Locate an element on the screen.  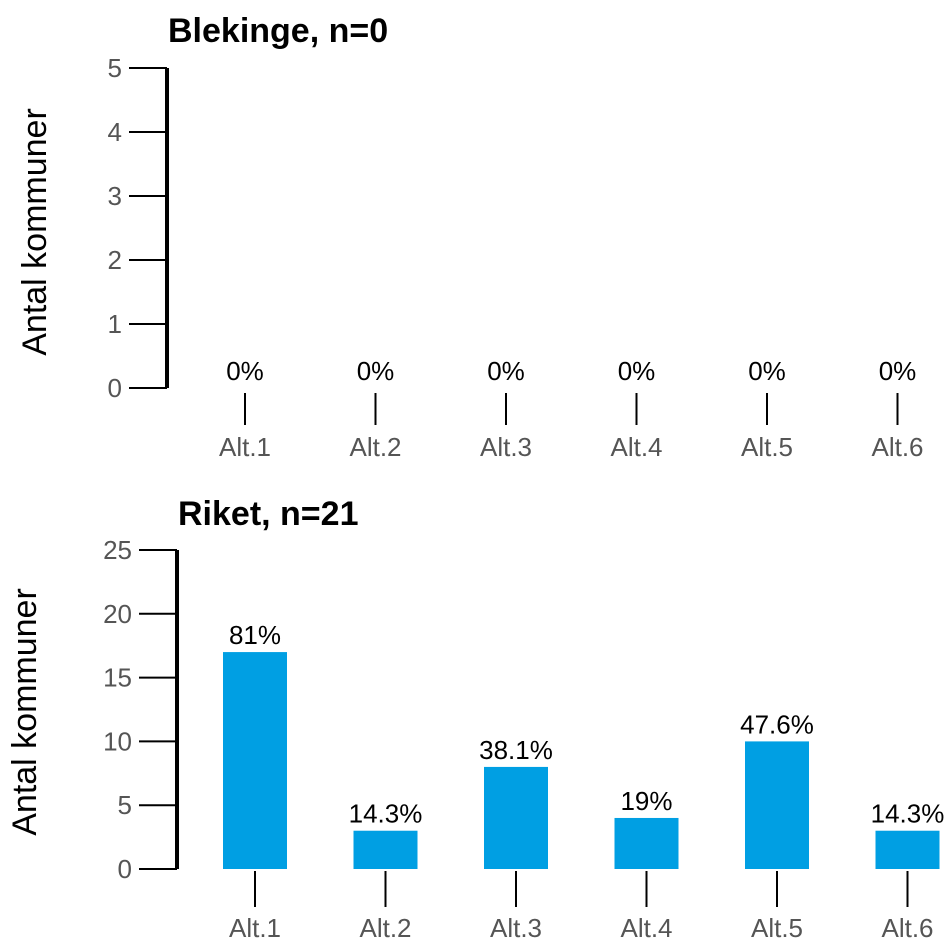
y-tick-label-blekinge: 0 is located at coordinates (115, 388).